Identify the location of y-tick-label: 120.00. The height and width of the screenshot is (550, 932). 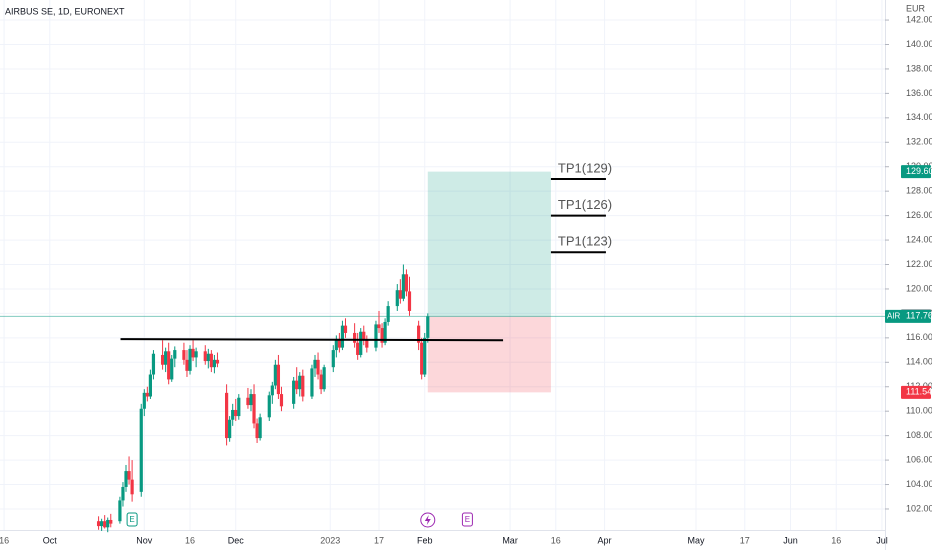
(919, 288).